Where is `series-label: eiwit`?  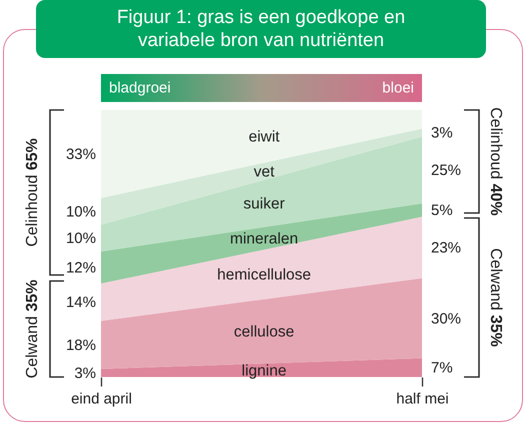
series-label: eiwit is located at coordinates (264, 137).